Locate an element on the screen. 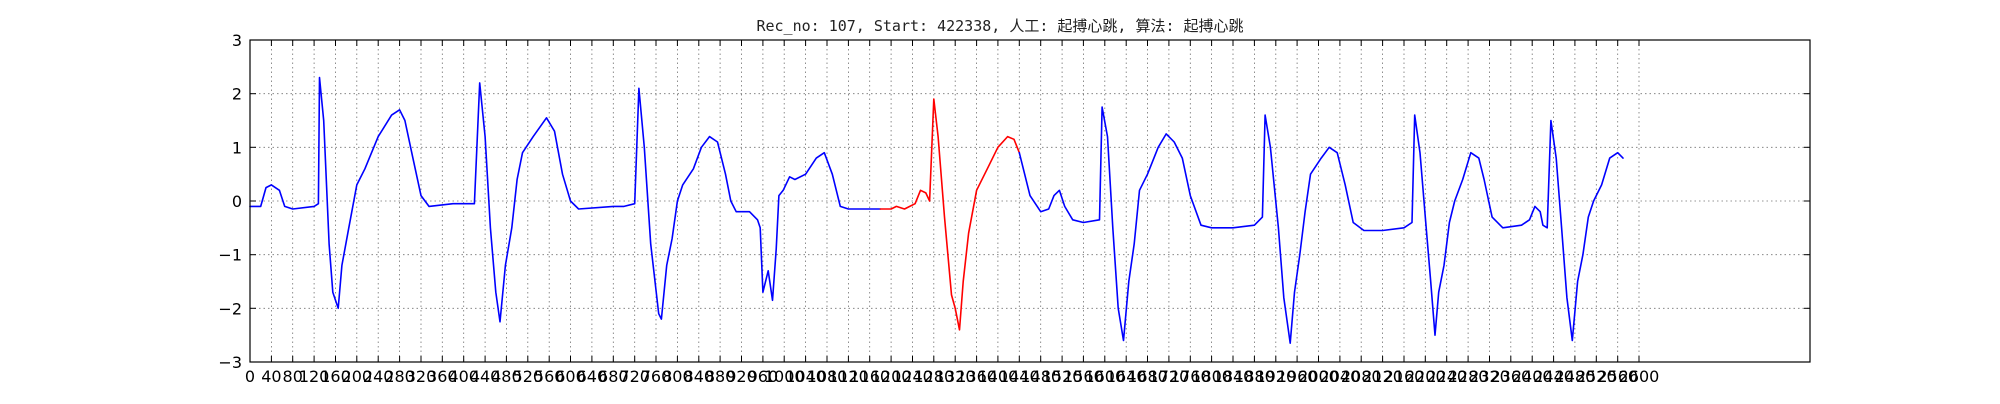 The height and width of the screenshot is (404, 2000). x-tick-label: 2000 is located at coordinates (1318, 376).